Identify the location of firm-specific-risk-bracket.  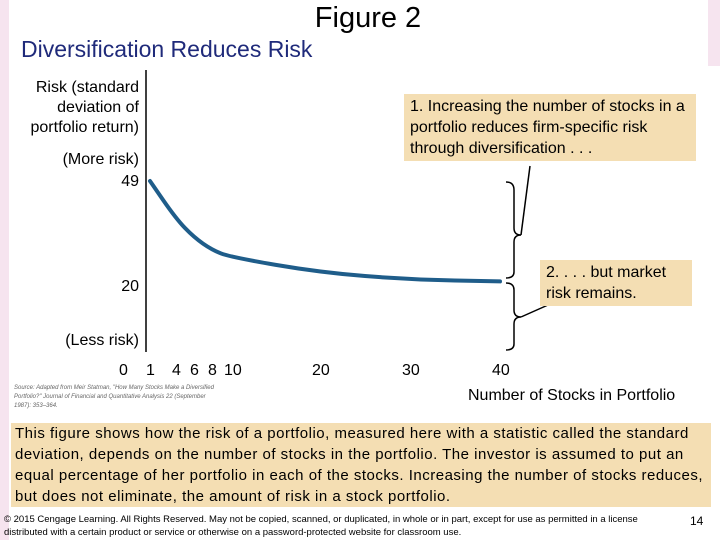
(513, 230).